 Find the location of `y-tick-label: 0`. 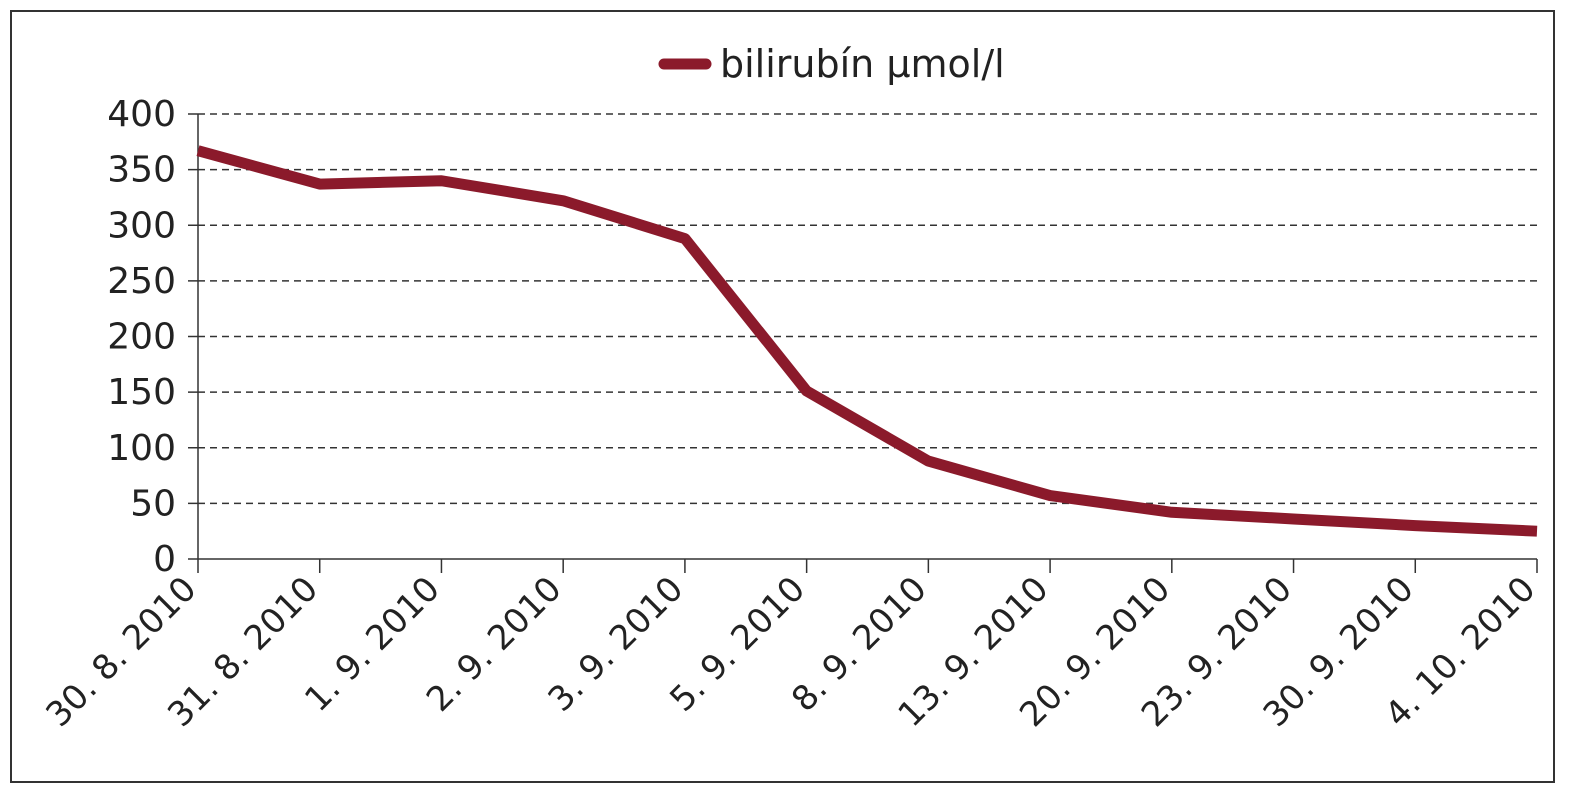

y-tick-label: 0 is located at coordinates (164, 559).